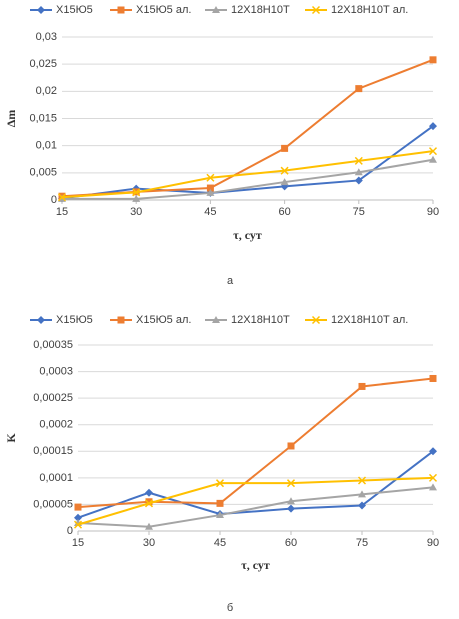 The height and width of the screenshot is (619, 459). I want to click on y-tick-label: 0,02, so click(46, 91).